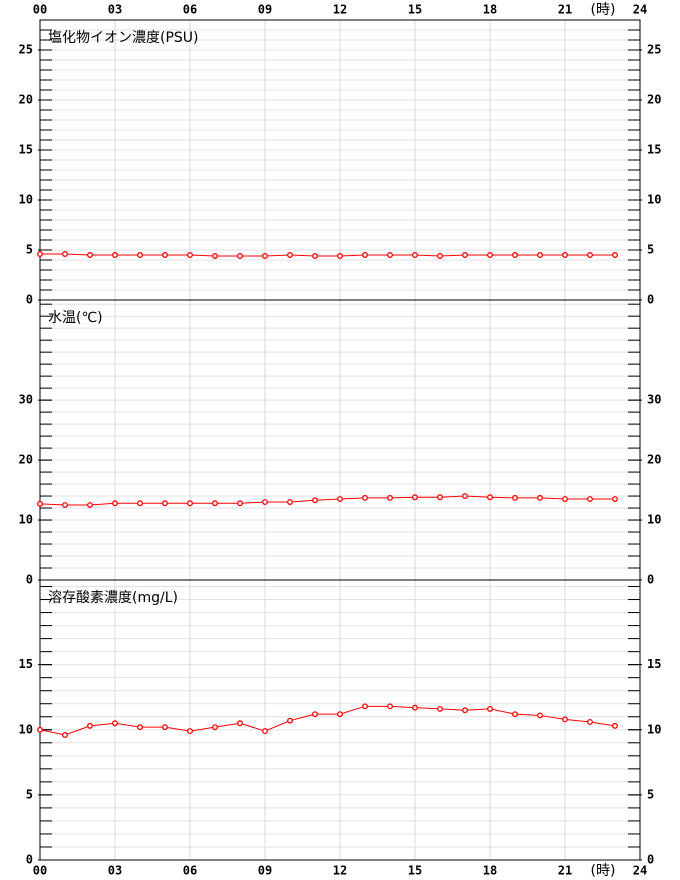 This screenshot has width=680, height=880. I want to click on x-tick-label: 15, so click(415, 10).